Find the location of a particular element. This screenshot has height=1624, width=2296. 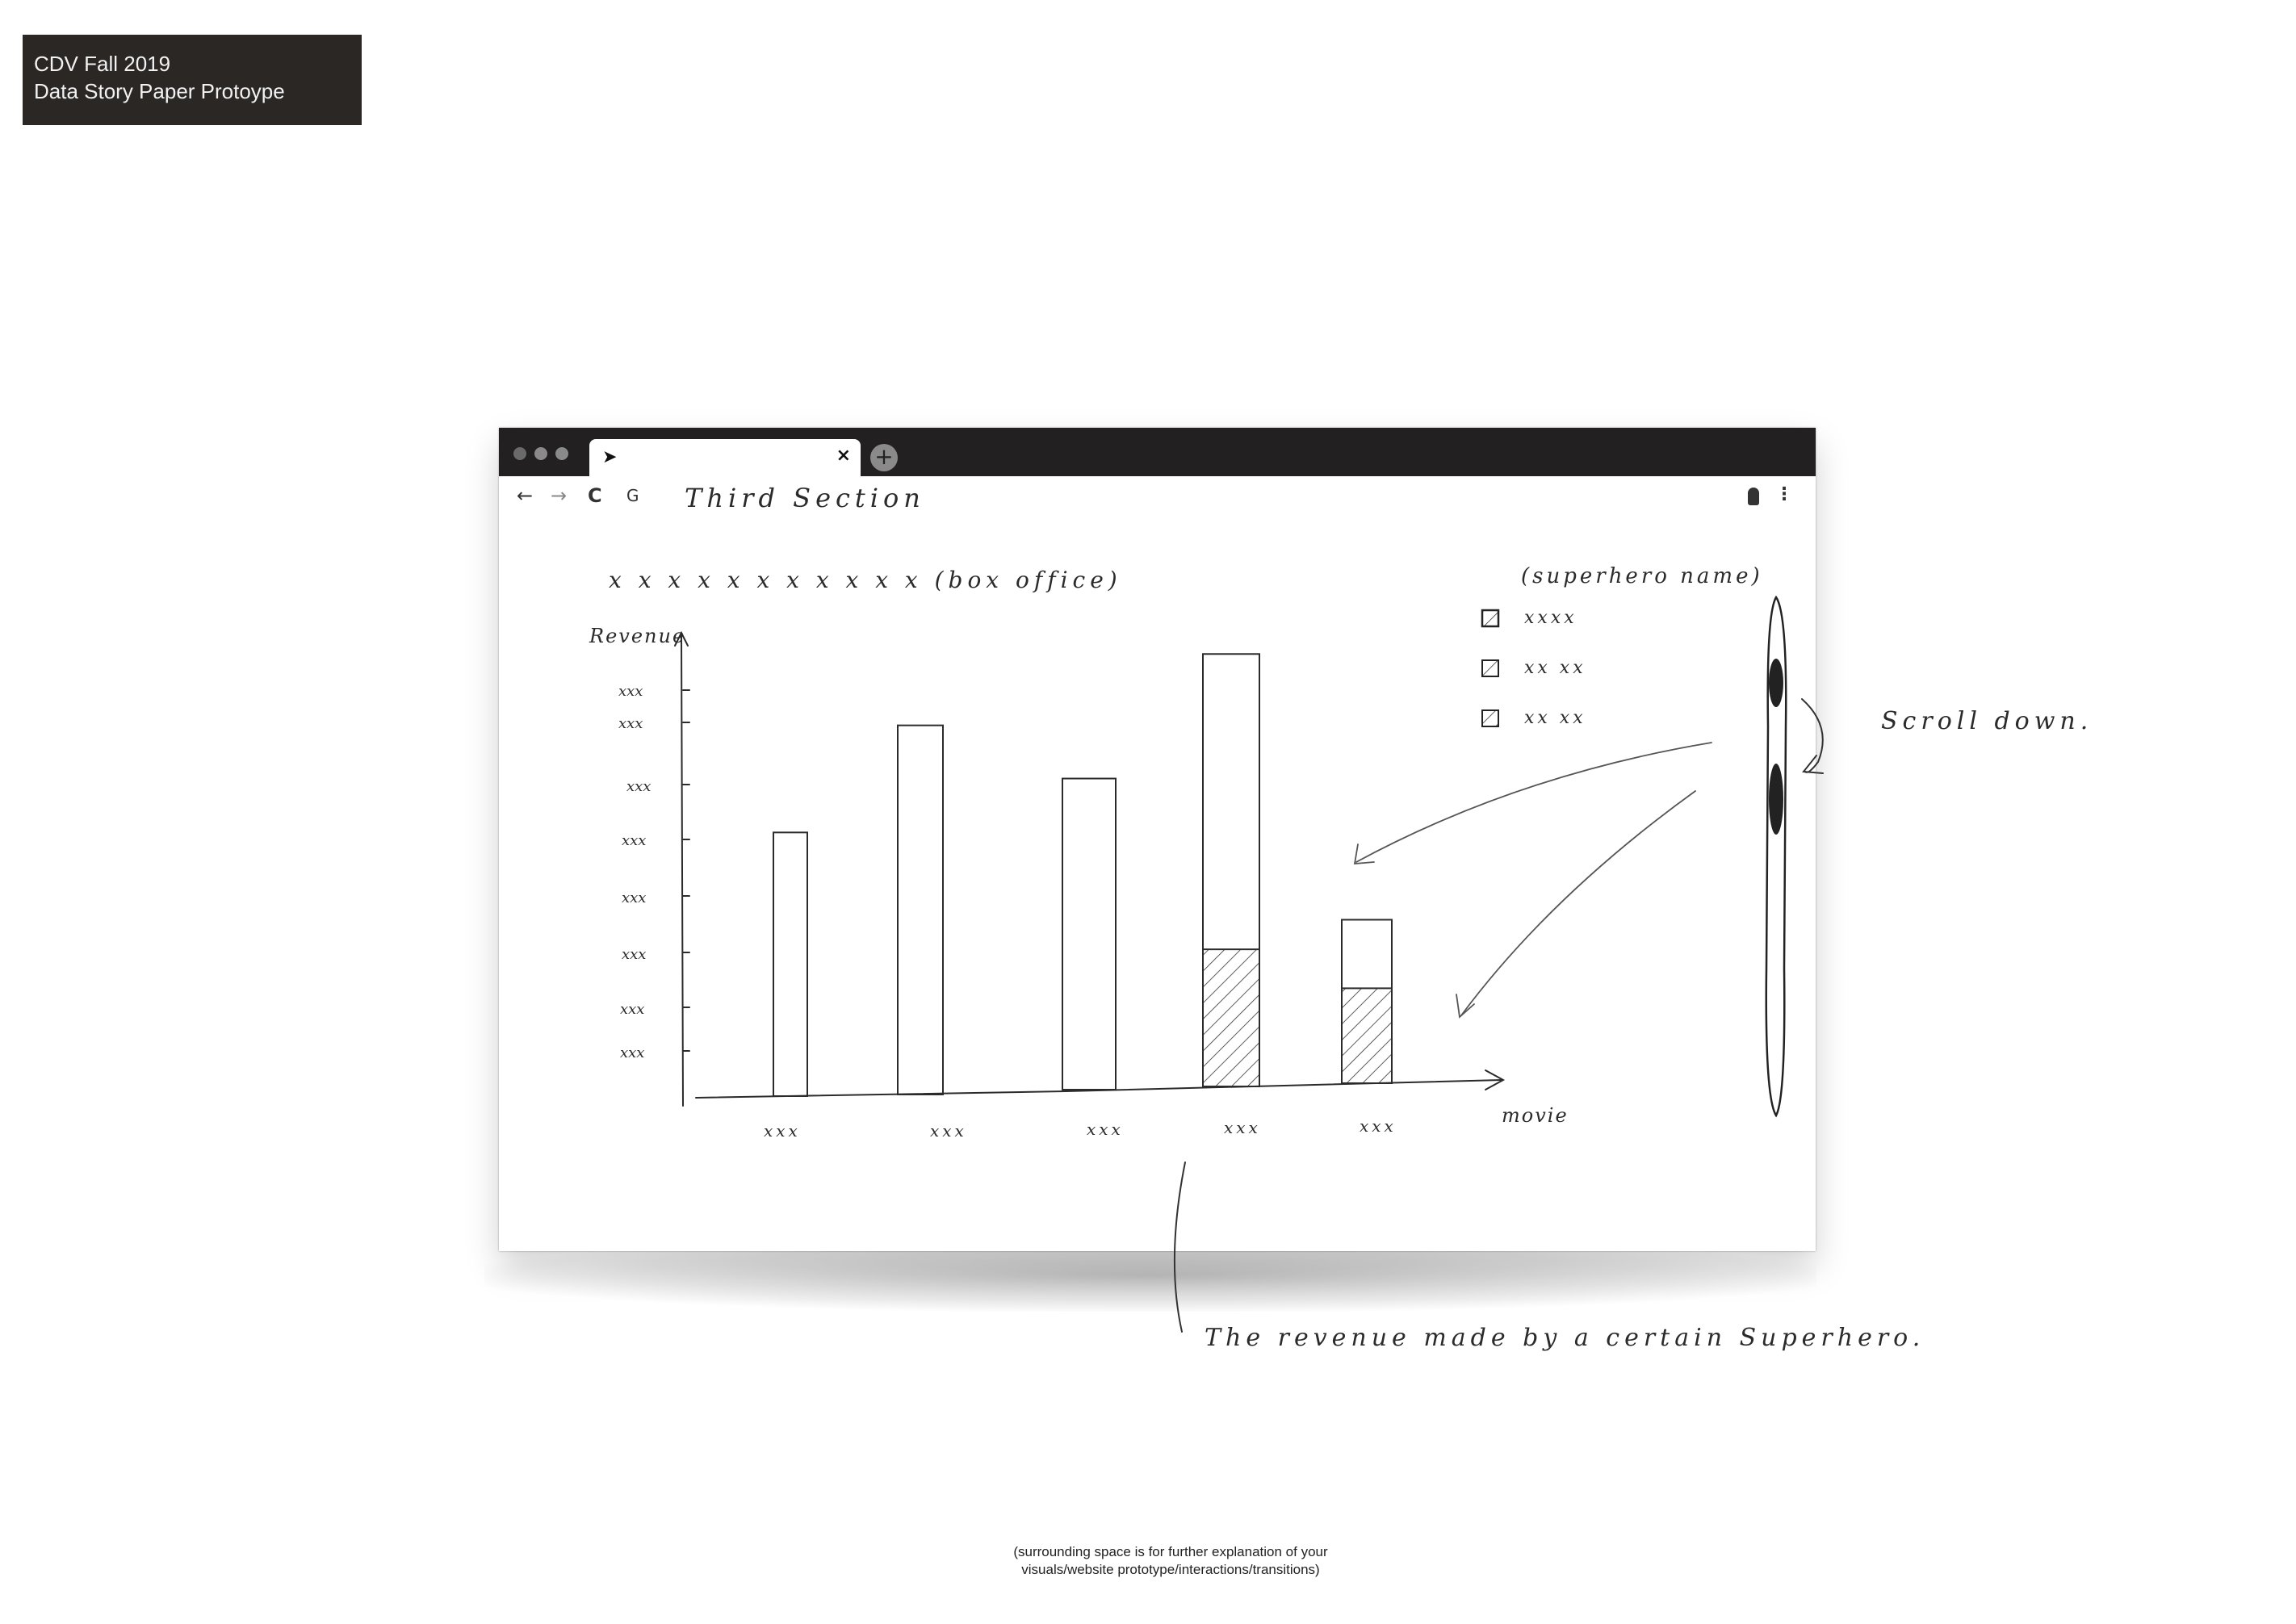

scroll-annotation: Scroll down. is located at coordinates (1987, 721).